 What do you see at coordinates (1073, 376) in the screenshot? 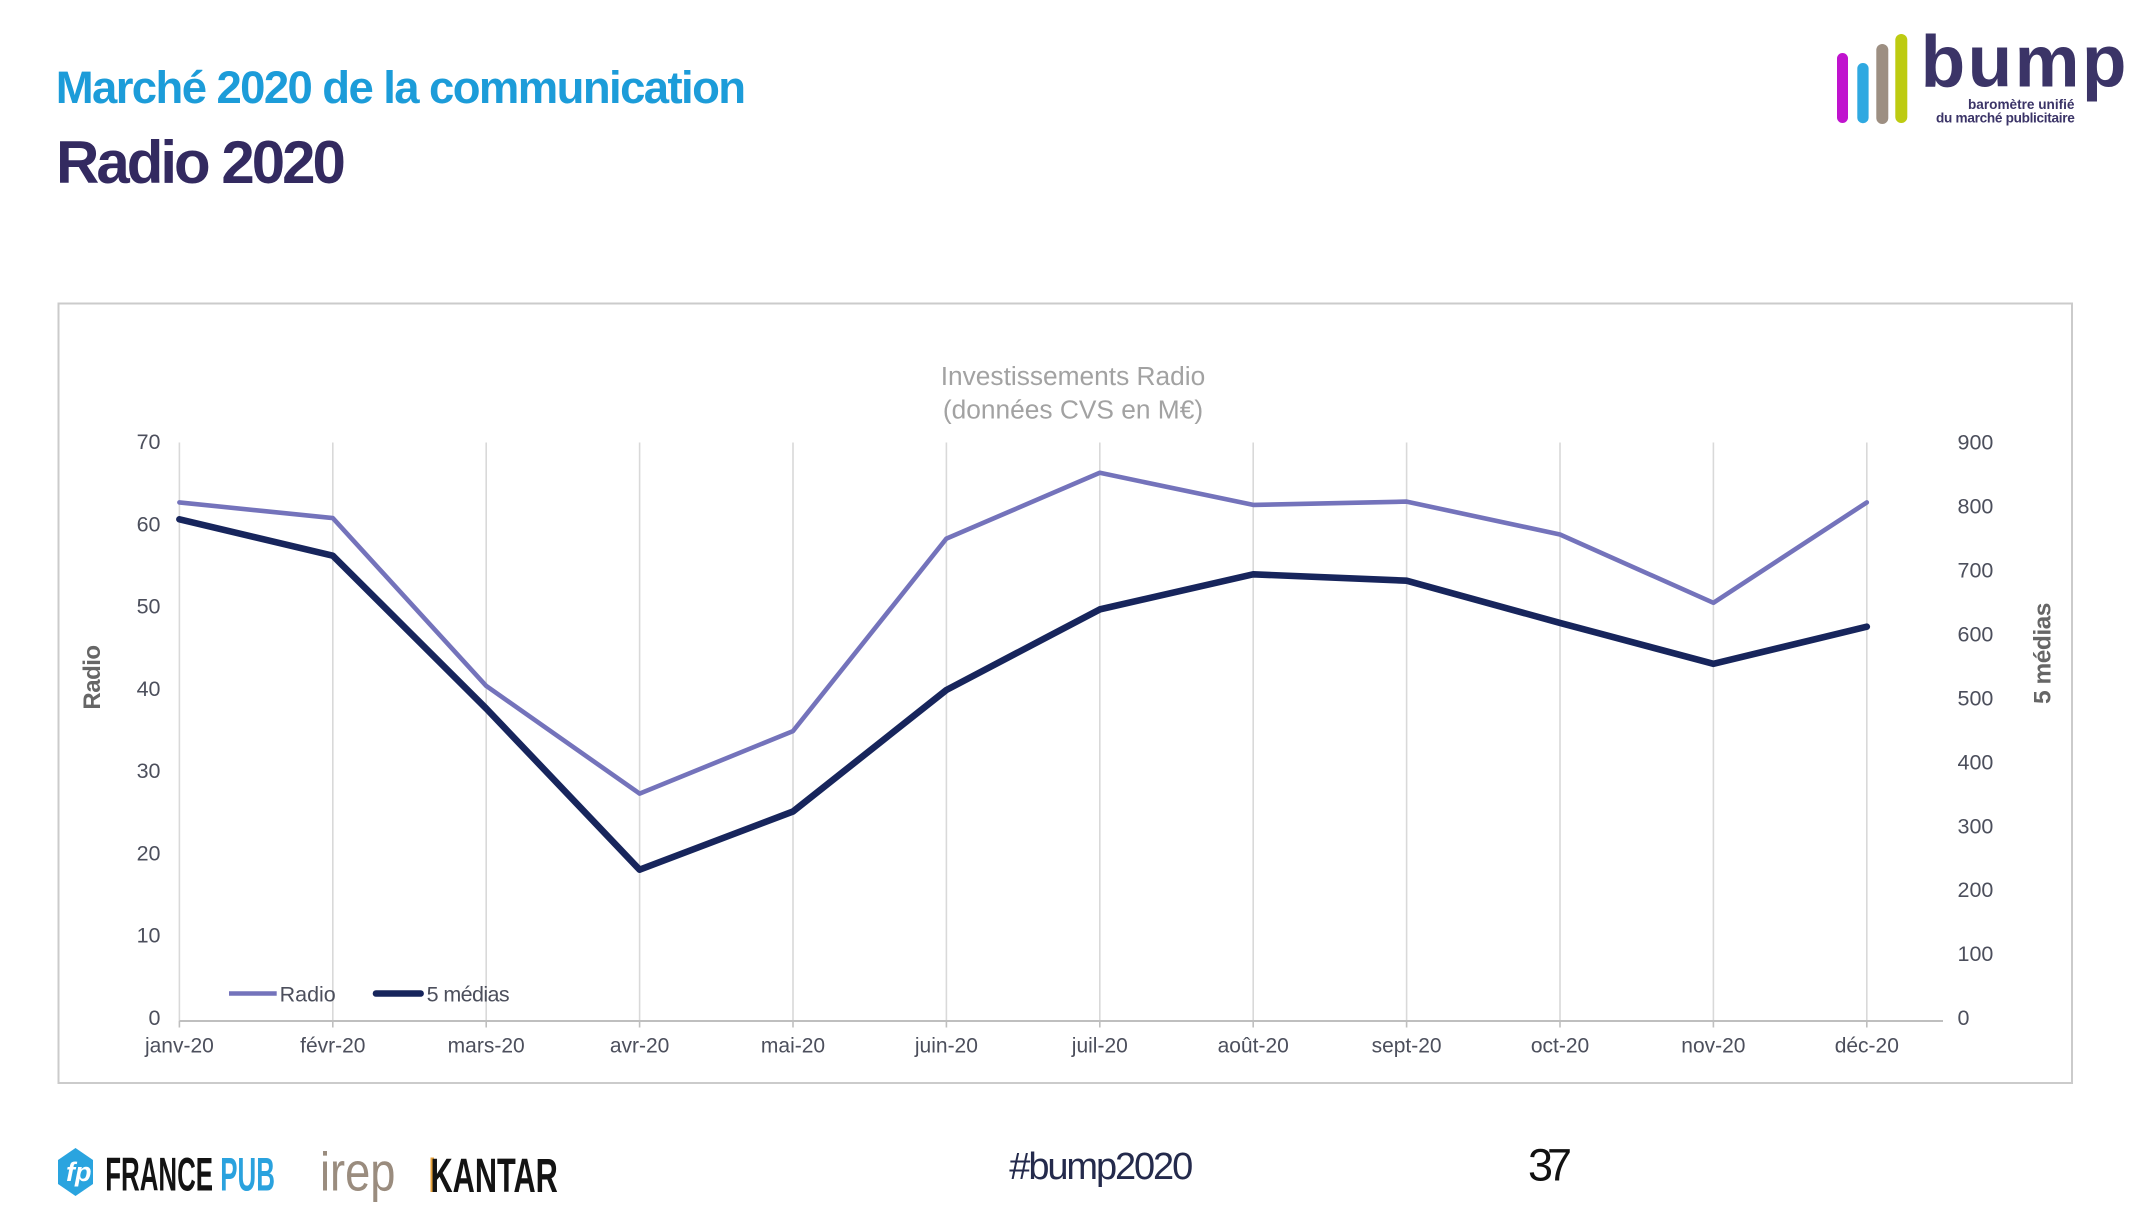
I see `svg-text: Investissements Radio` at bounding box center [1073, 376].